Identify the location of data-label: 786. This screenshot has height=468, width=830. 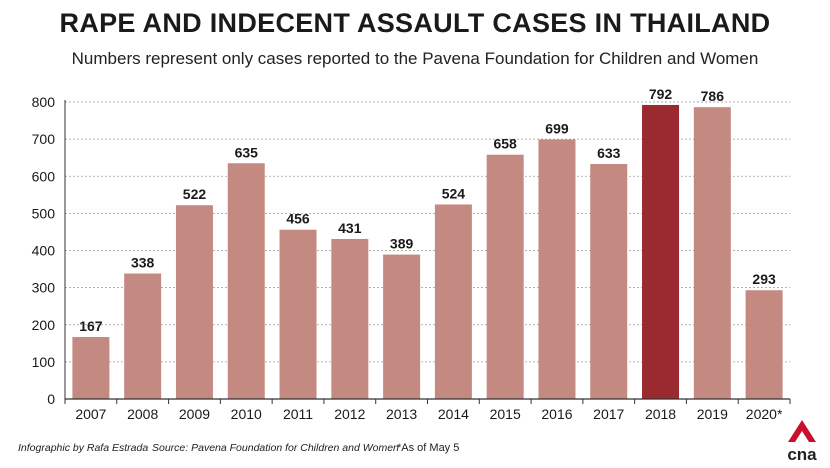
(713, 96).